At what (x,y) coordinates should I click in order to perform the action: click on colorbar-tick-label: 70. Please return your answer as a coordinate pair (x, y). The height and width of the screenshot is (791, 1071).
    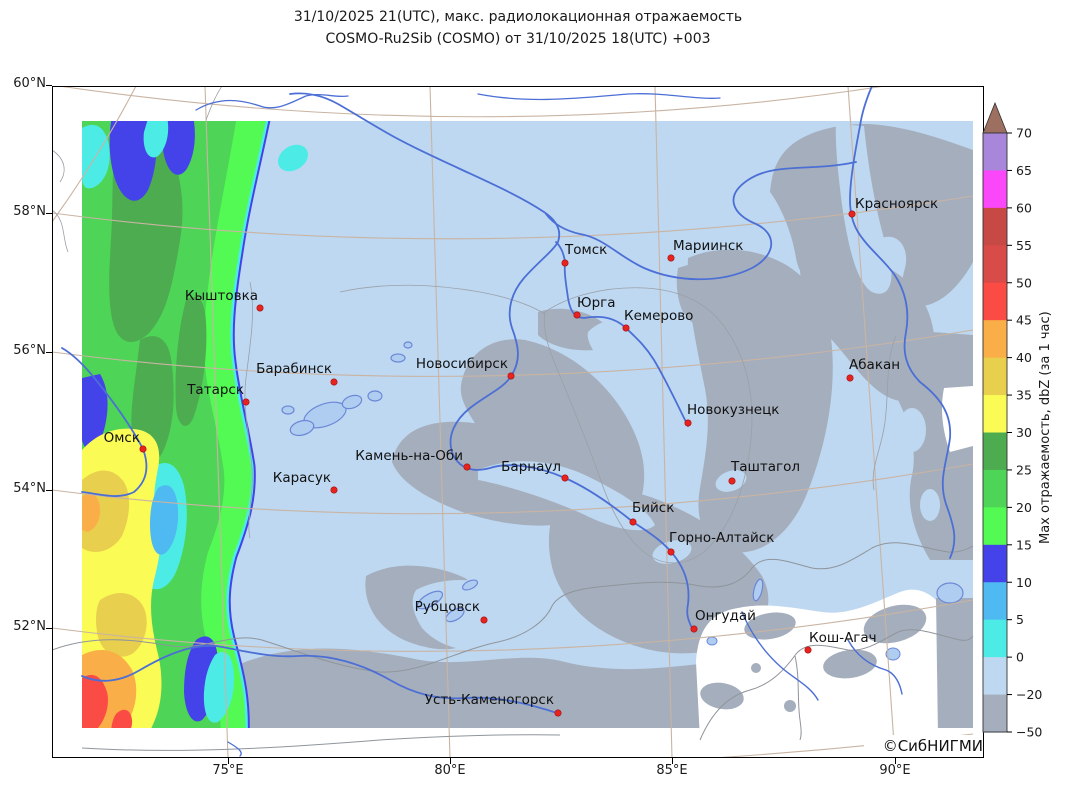
    Looking at the image, I should click on (1024, 133).